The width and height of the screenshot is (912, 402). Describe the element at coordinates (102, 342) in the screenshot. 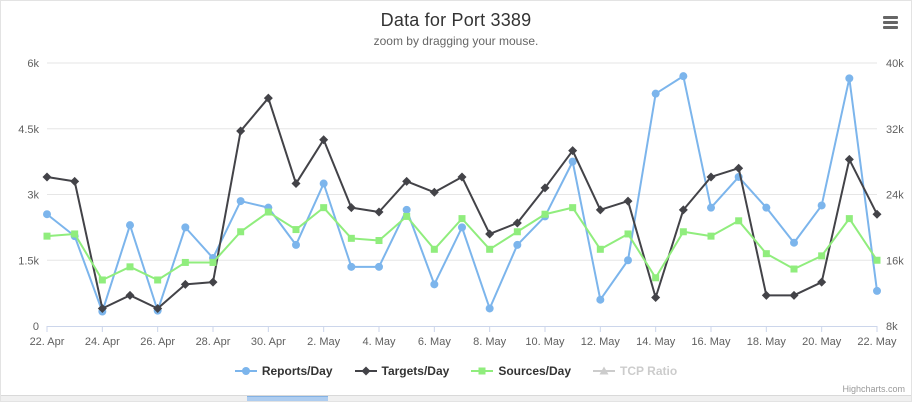

I see `x-axis-label: 24. Apr` at that location.